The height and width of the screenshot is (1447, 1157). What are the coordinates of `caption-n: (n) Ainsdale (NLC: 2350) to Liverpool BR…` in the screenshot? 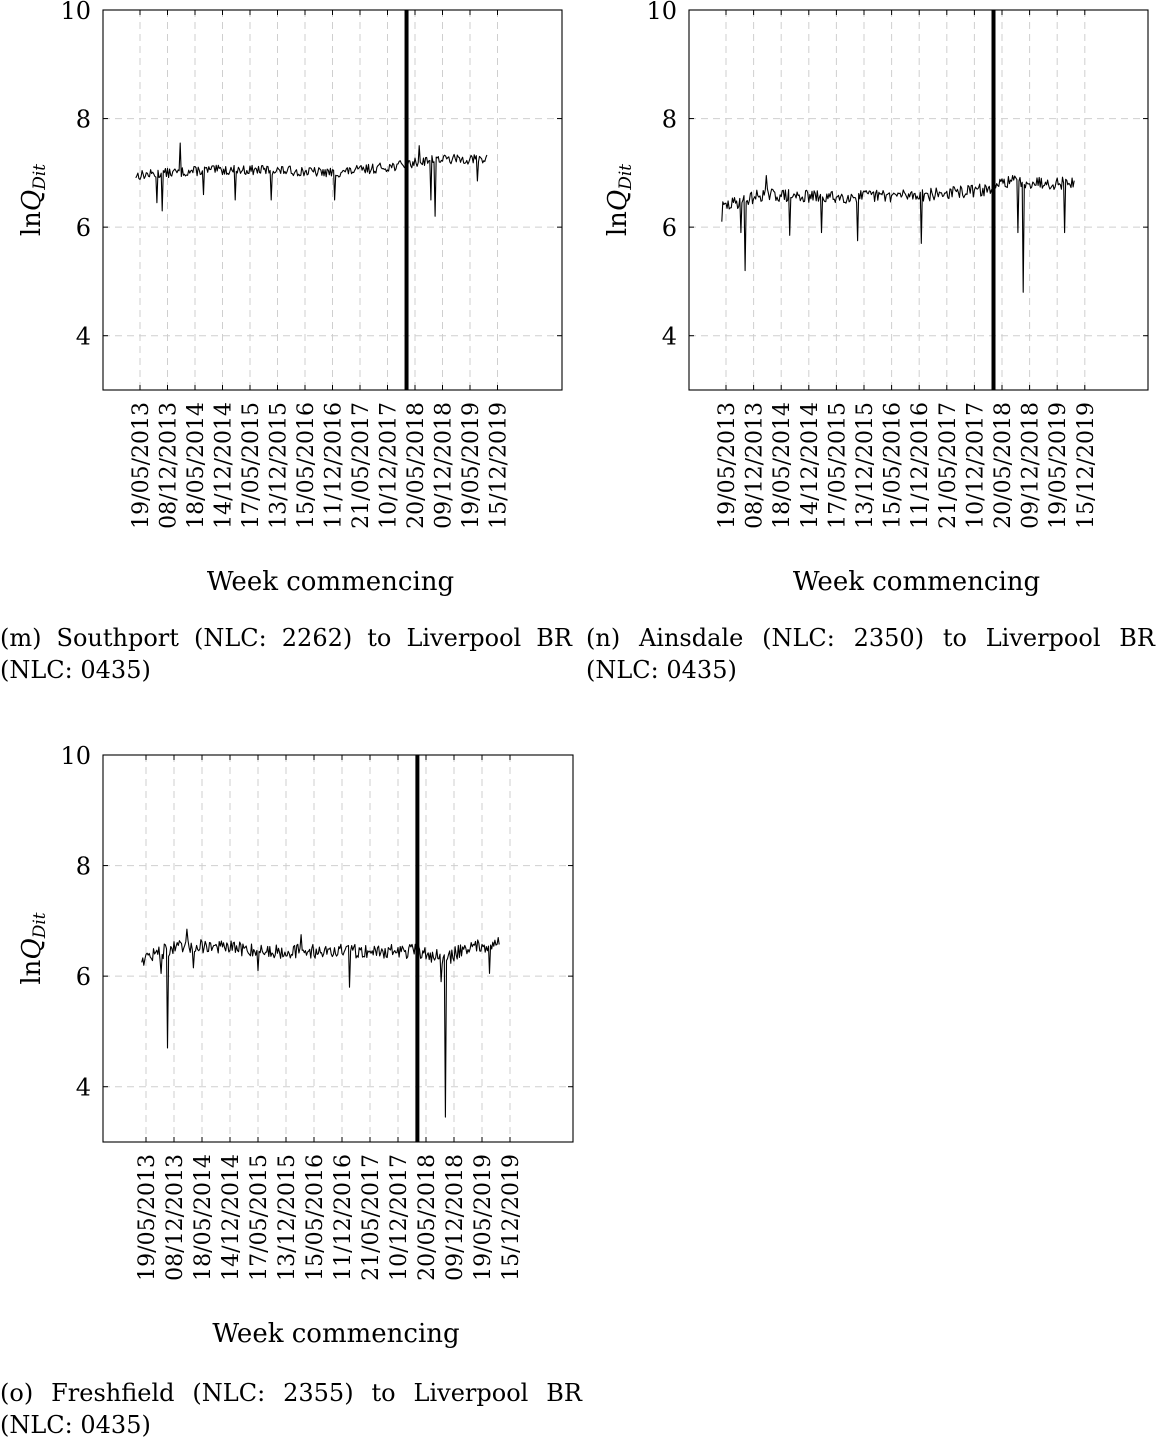 It's located at (870, 654).